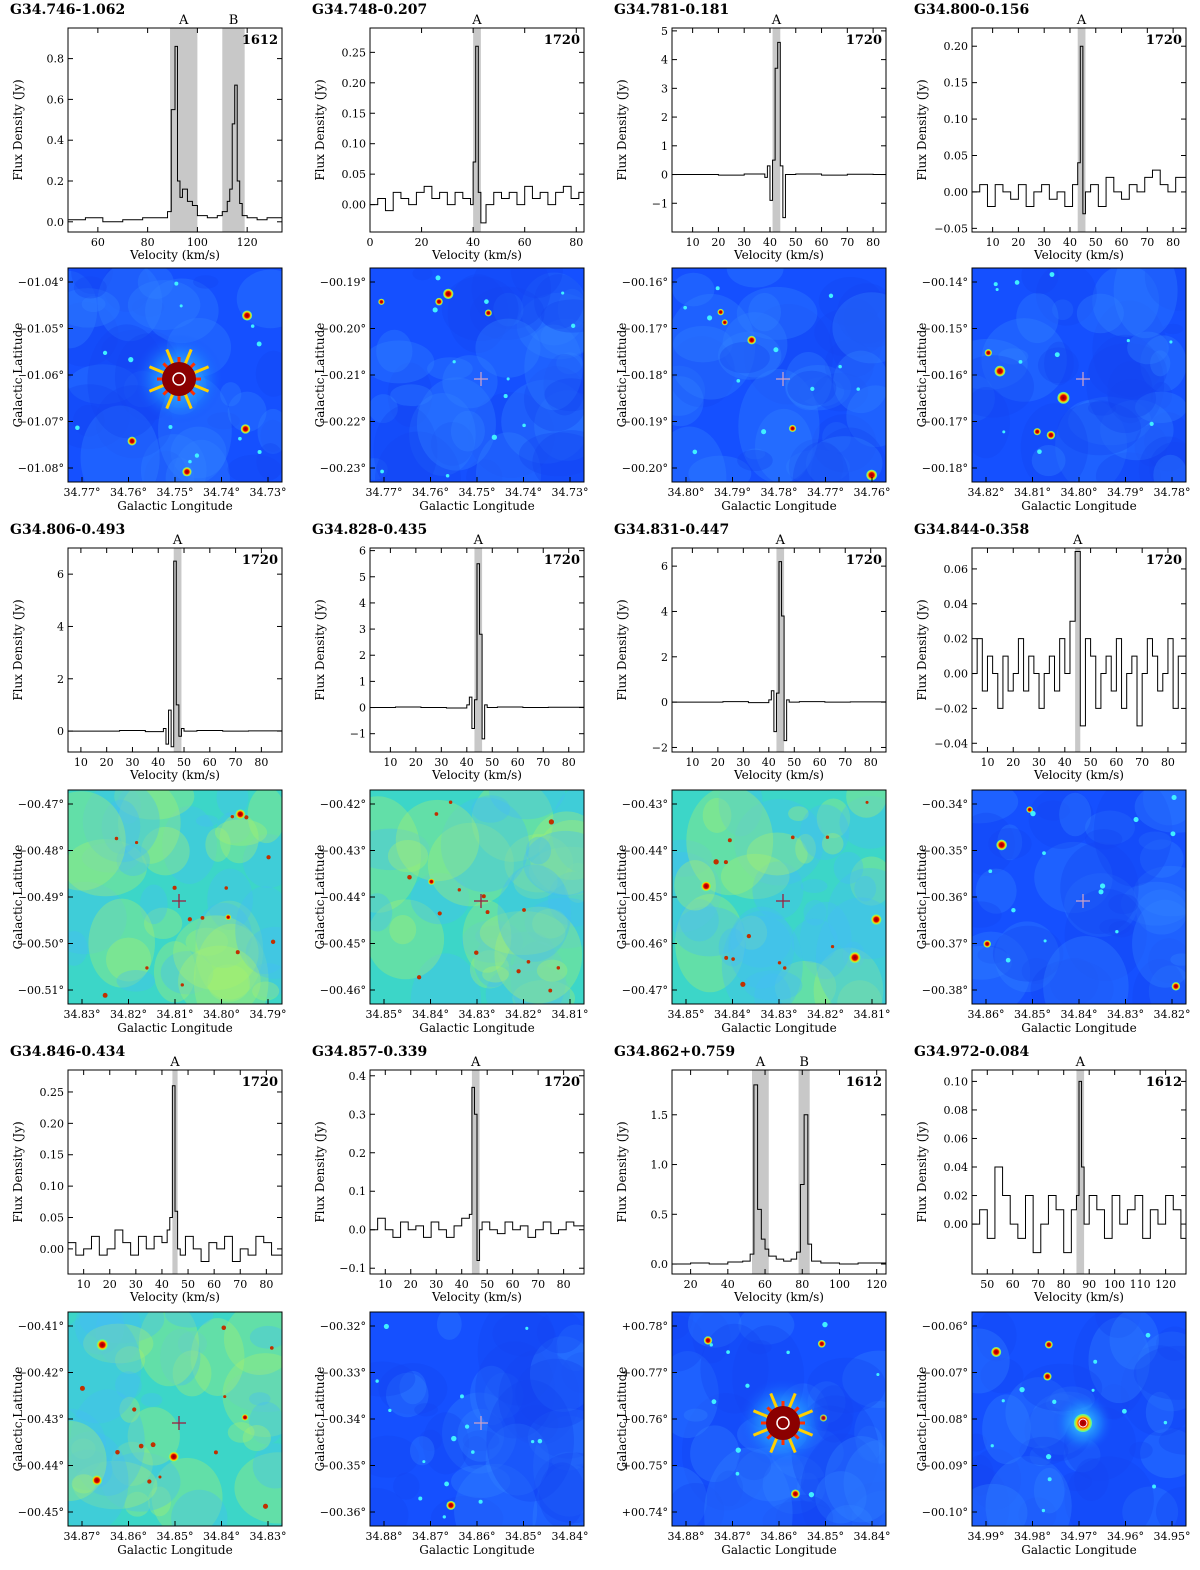 This screenshot has height=1570, width=1200. I want to click on map-x-tick-label: 34.87°, so click(82, 1536).